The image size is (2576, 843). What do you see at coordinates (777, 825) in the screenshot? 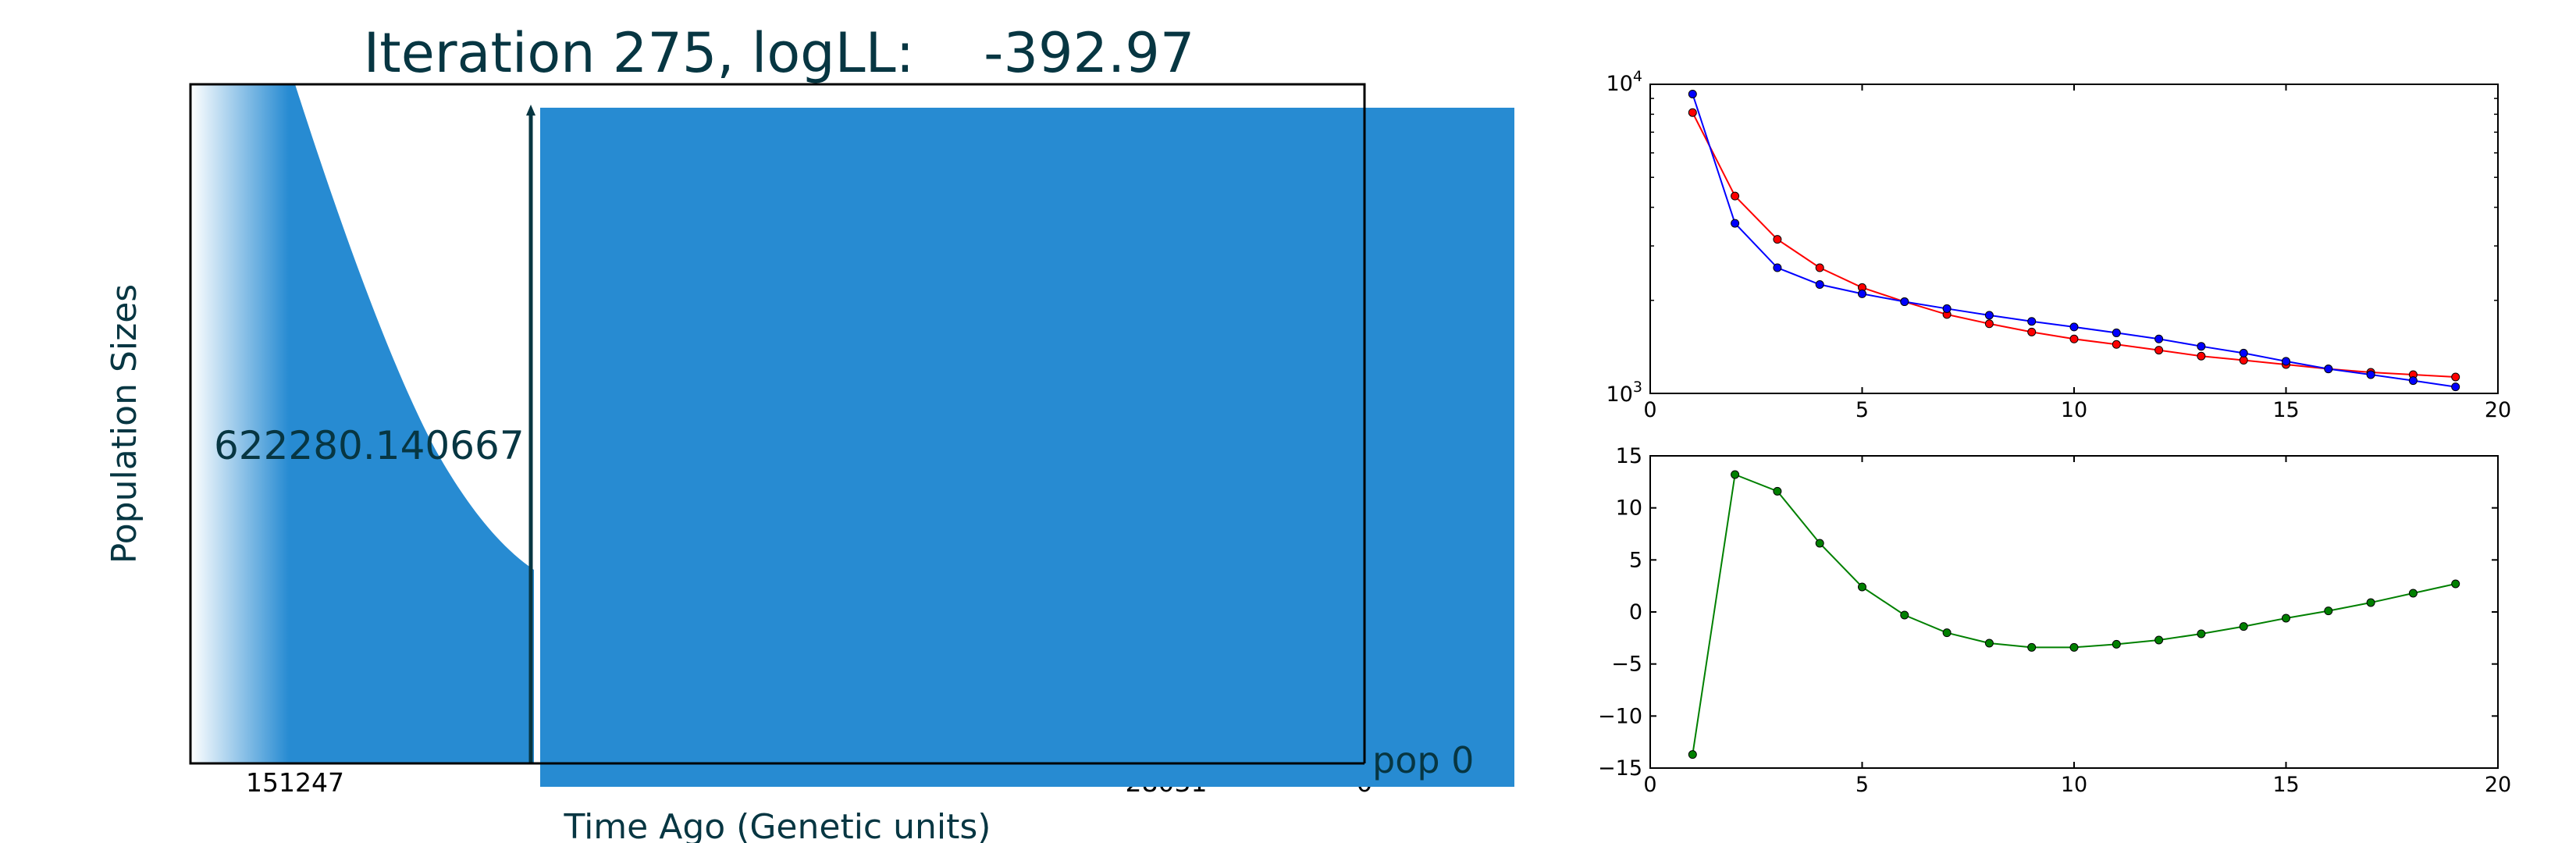
I see `x-axis-label: Time Ago (Genetic units)` at bounding box center [777, 825].